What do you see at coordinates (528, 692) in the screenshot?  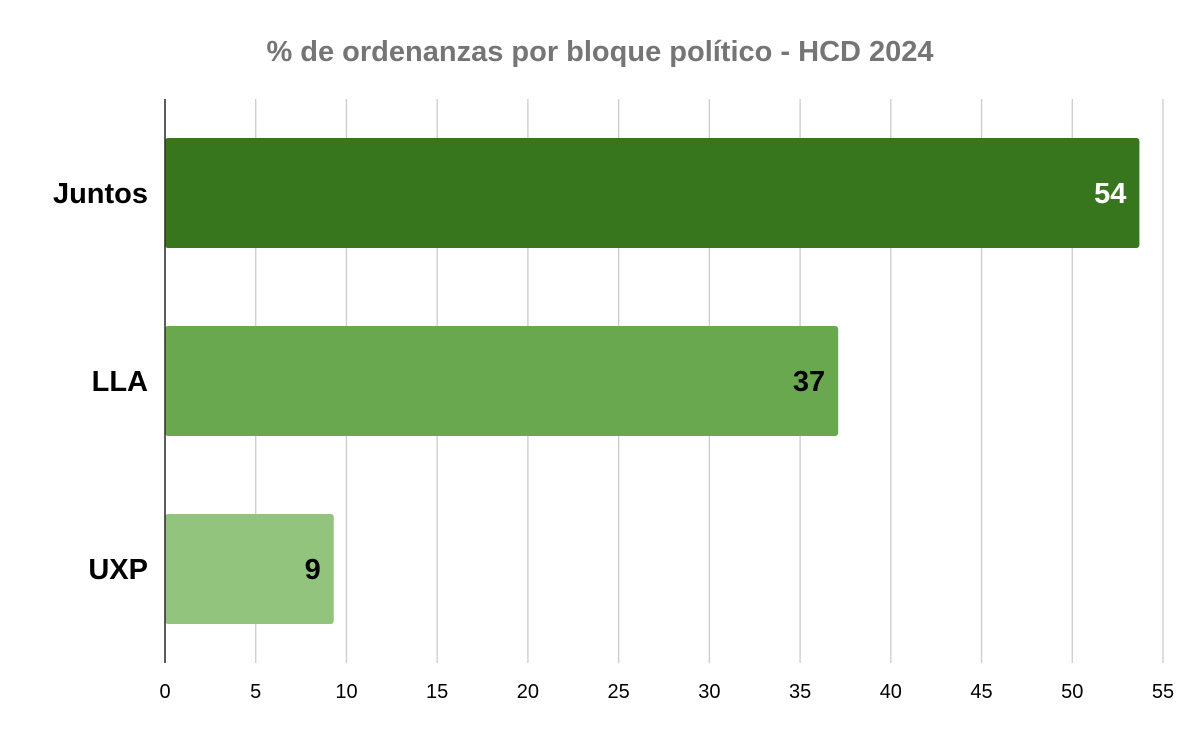 I see `x-tick-label: 20` at bounding box center [528, 692].